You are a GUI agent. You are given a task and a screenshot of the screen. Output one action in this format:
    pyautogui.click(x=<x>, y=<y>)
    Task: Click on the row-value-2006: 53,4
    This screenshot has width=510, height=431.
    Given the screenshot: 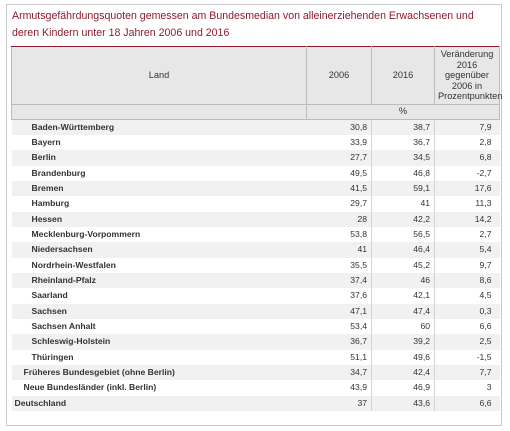 What is the action you would take?
    pyautogui.click(x=339, y=326)
    